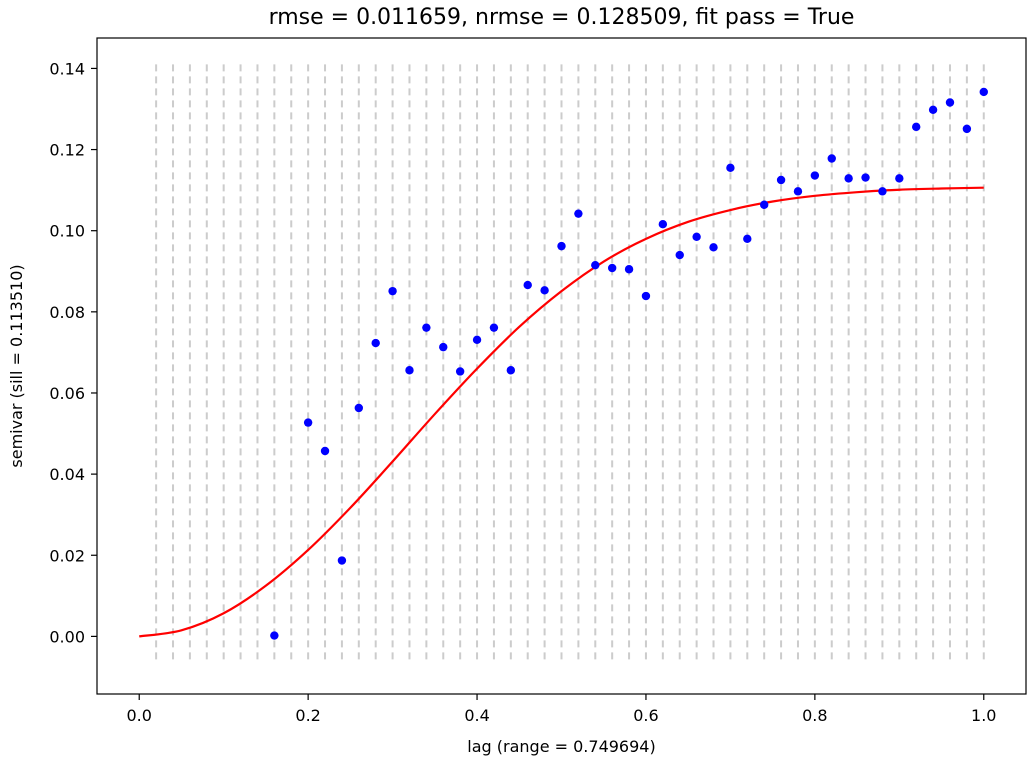  I want to click on y-axis-ticks: 0.00 0.02 0.04 0.06 0.08 0.10 0.12 0.14, so click(73, 352).